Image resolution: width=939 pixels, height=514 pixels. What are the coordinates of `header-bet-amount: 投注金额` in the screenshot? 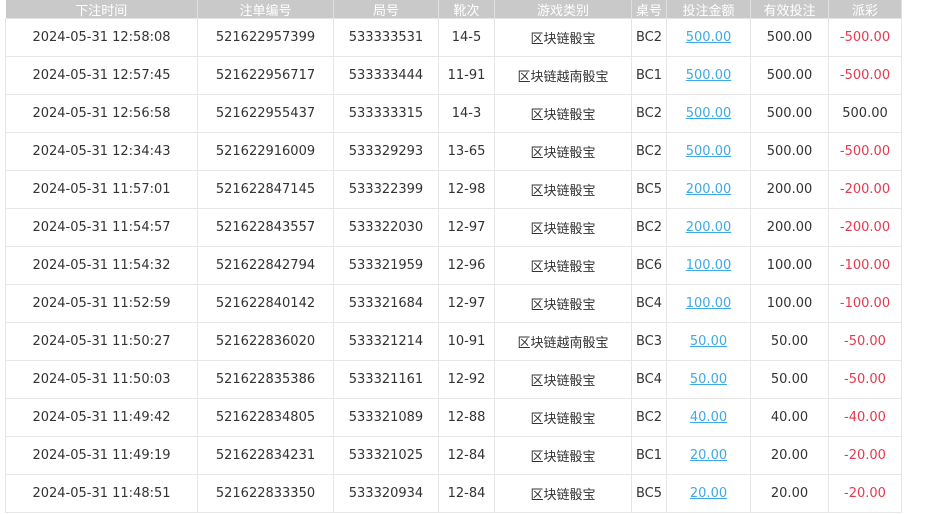 It's located at (708, 9).